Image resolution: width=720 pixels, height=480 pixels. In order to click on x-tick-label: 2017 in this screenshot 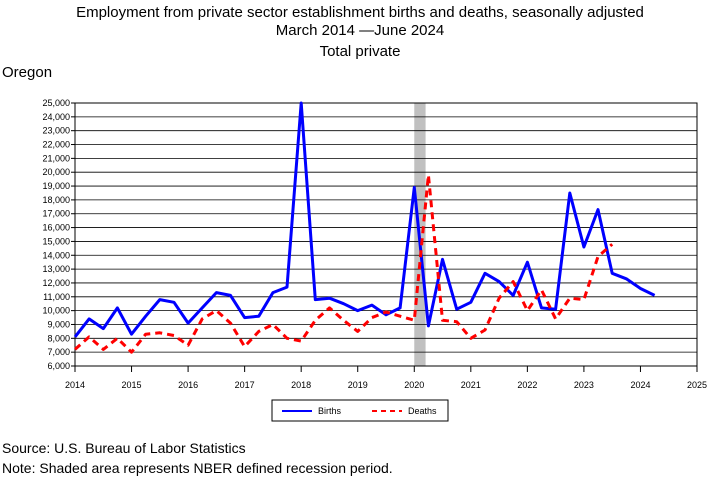, I will do `click(245, 385)`.